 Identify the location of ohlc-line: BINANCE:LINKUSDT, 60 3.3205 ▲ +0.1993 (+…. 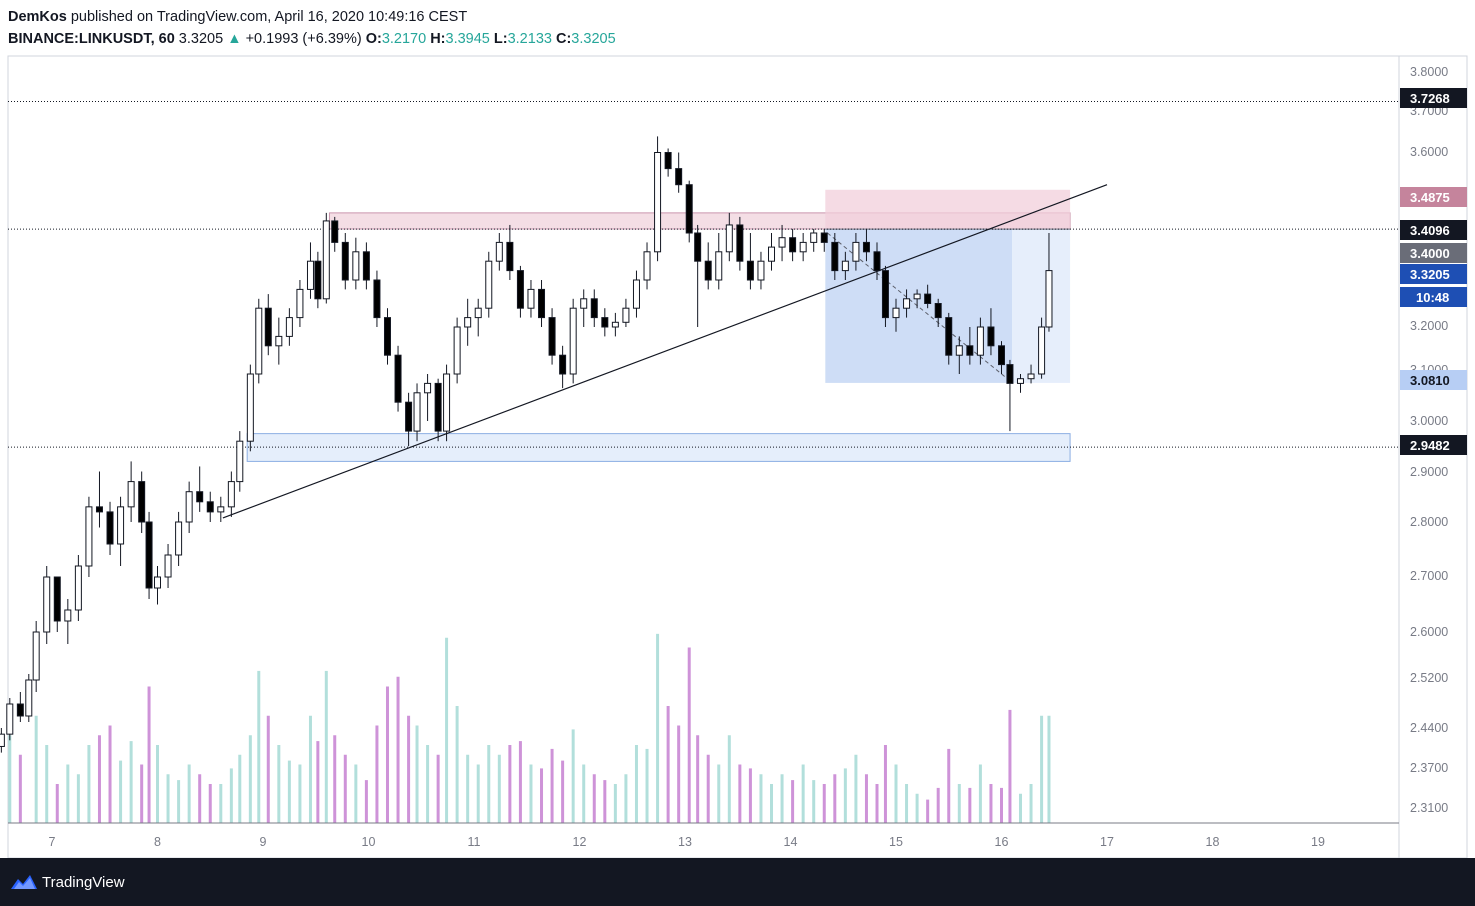
(738, 39).